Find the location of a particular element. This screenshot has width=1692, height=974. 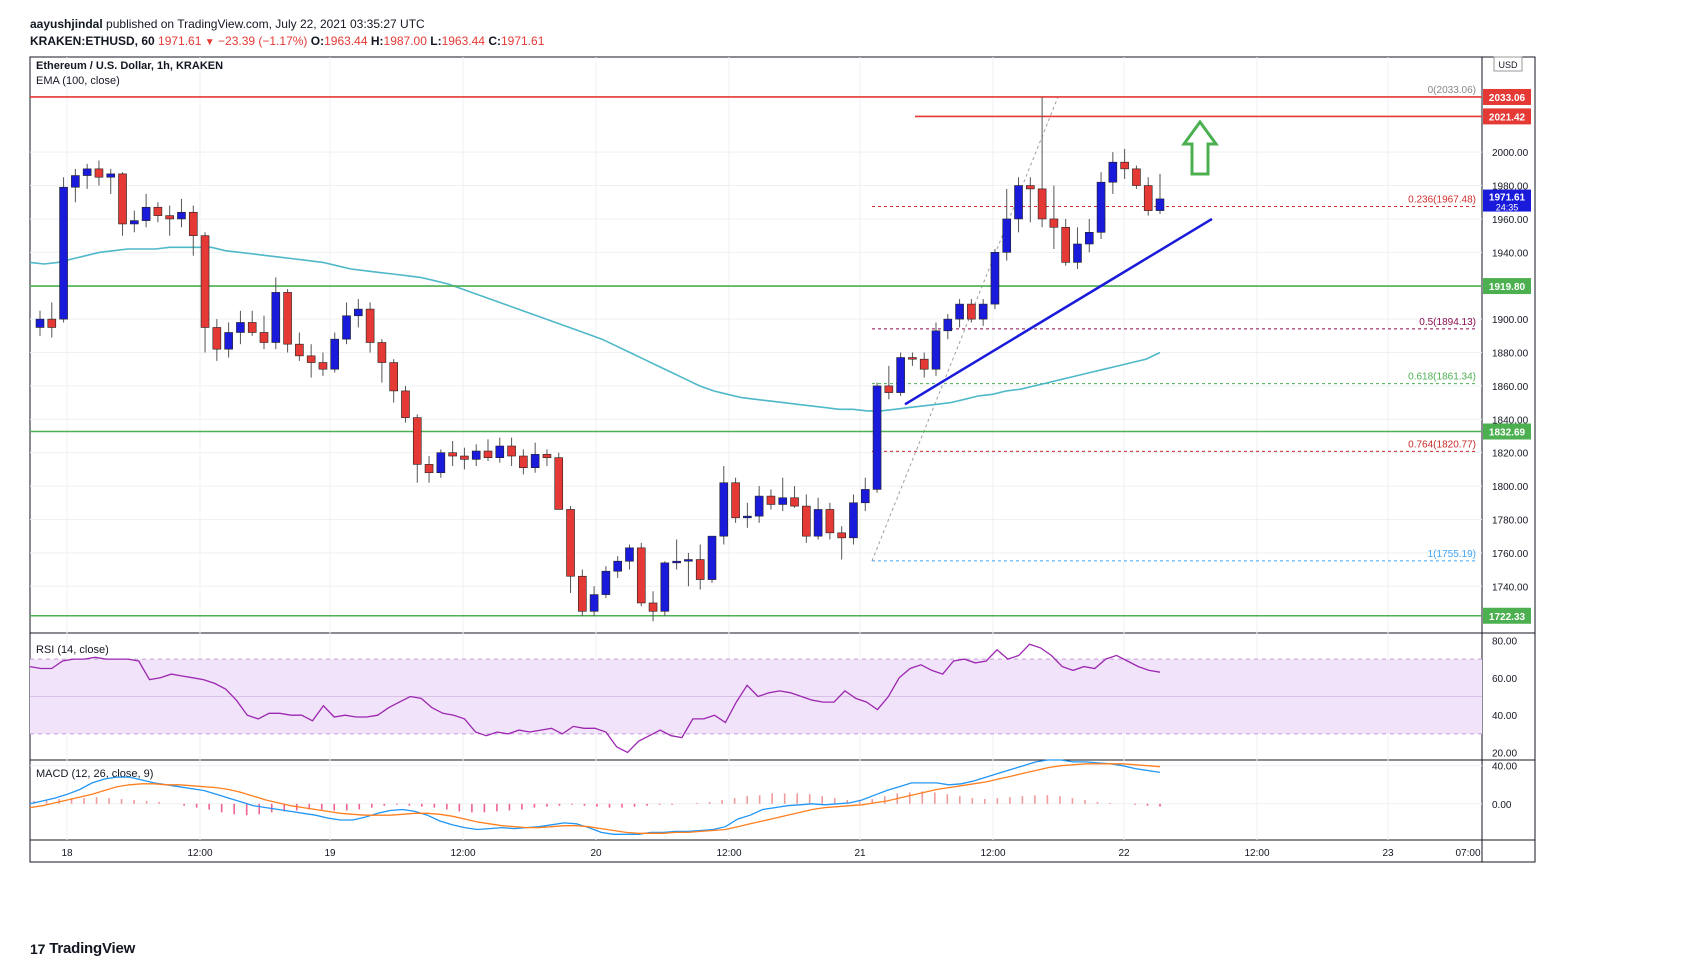

price-tick-label: 1760.00 is located at coordinates (1510, 554).